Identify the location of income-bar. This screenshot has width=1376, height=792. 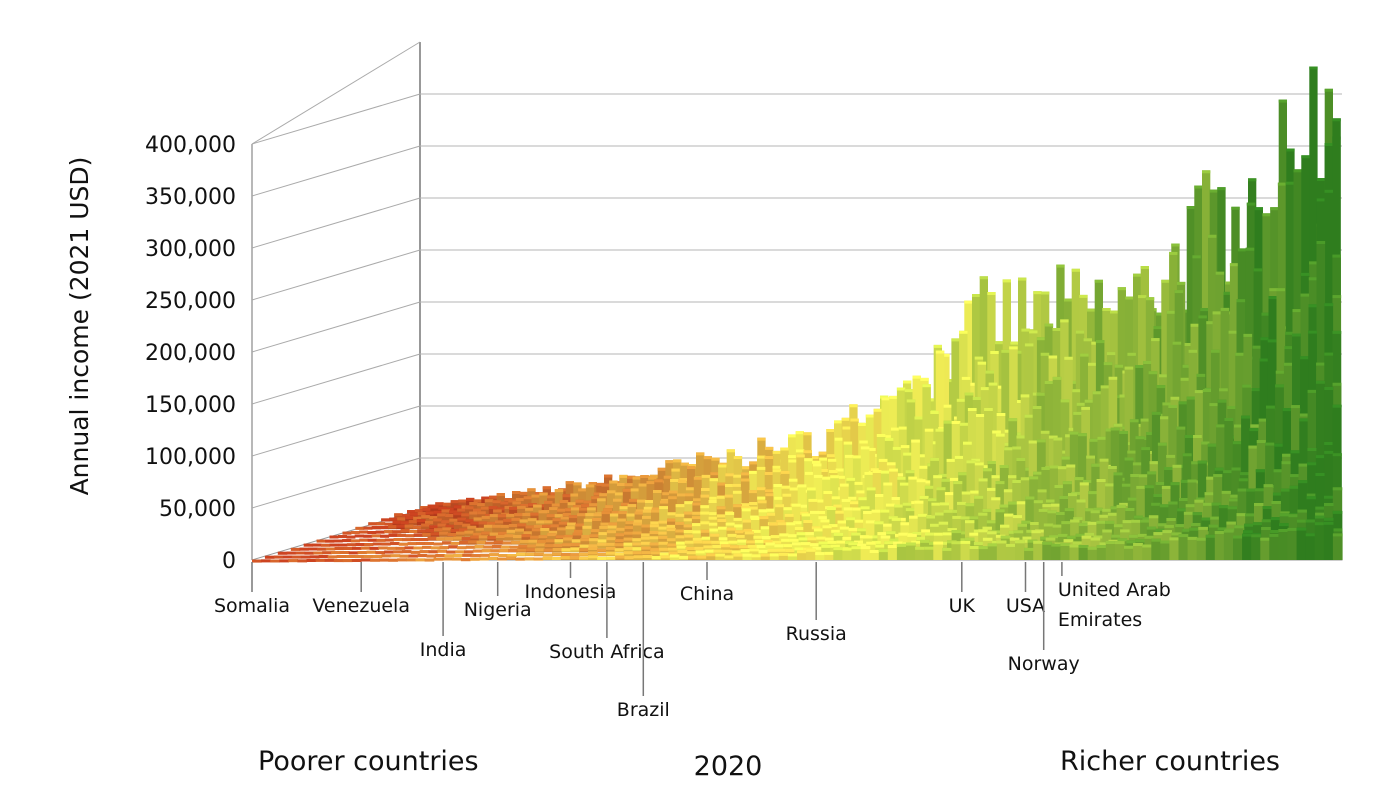
(1311, 546).